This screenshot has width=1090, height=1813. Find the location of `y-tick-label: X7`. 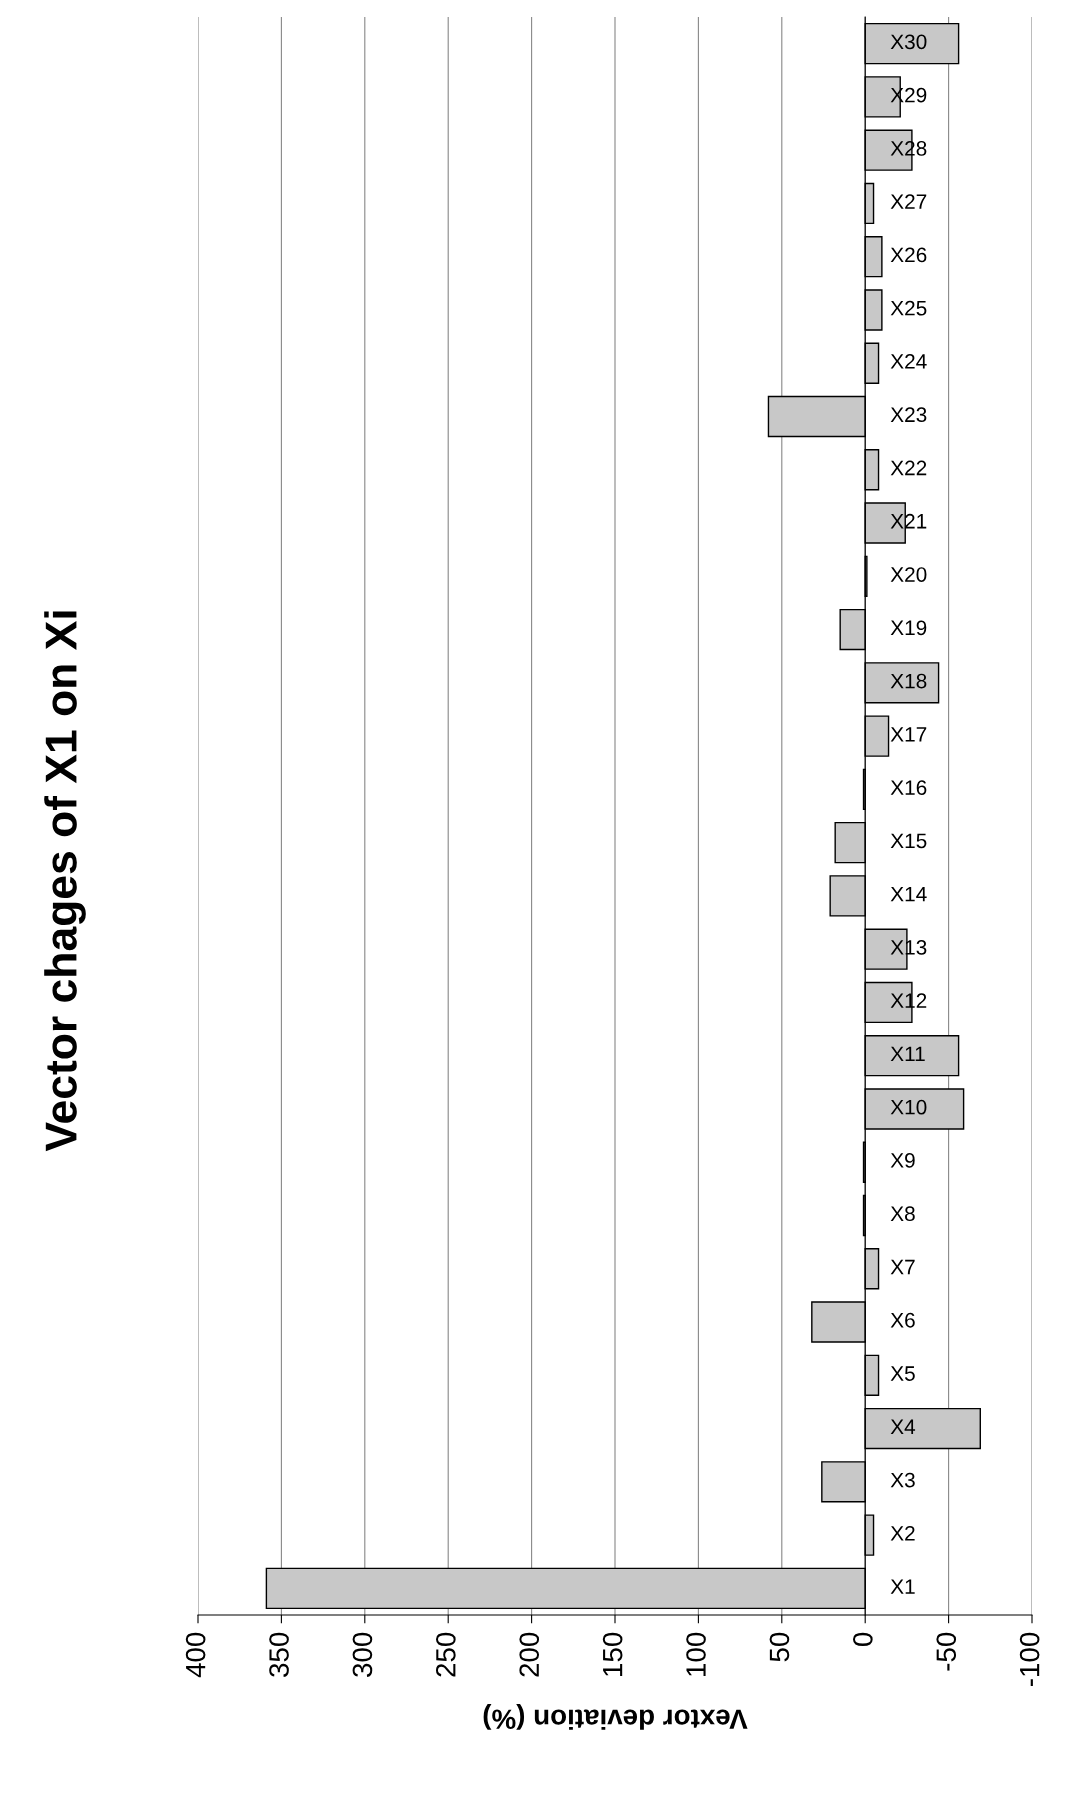

y-tick-label: X7 is located at coordinates (902, 1267).